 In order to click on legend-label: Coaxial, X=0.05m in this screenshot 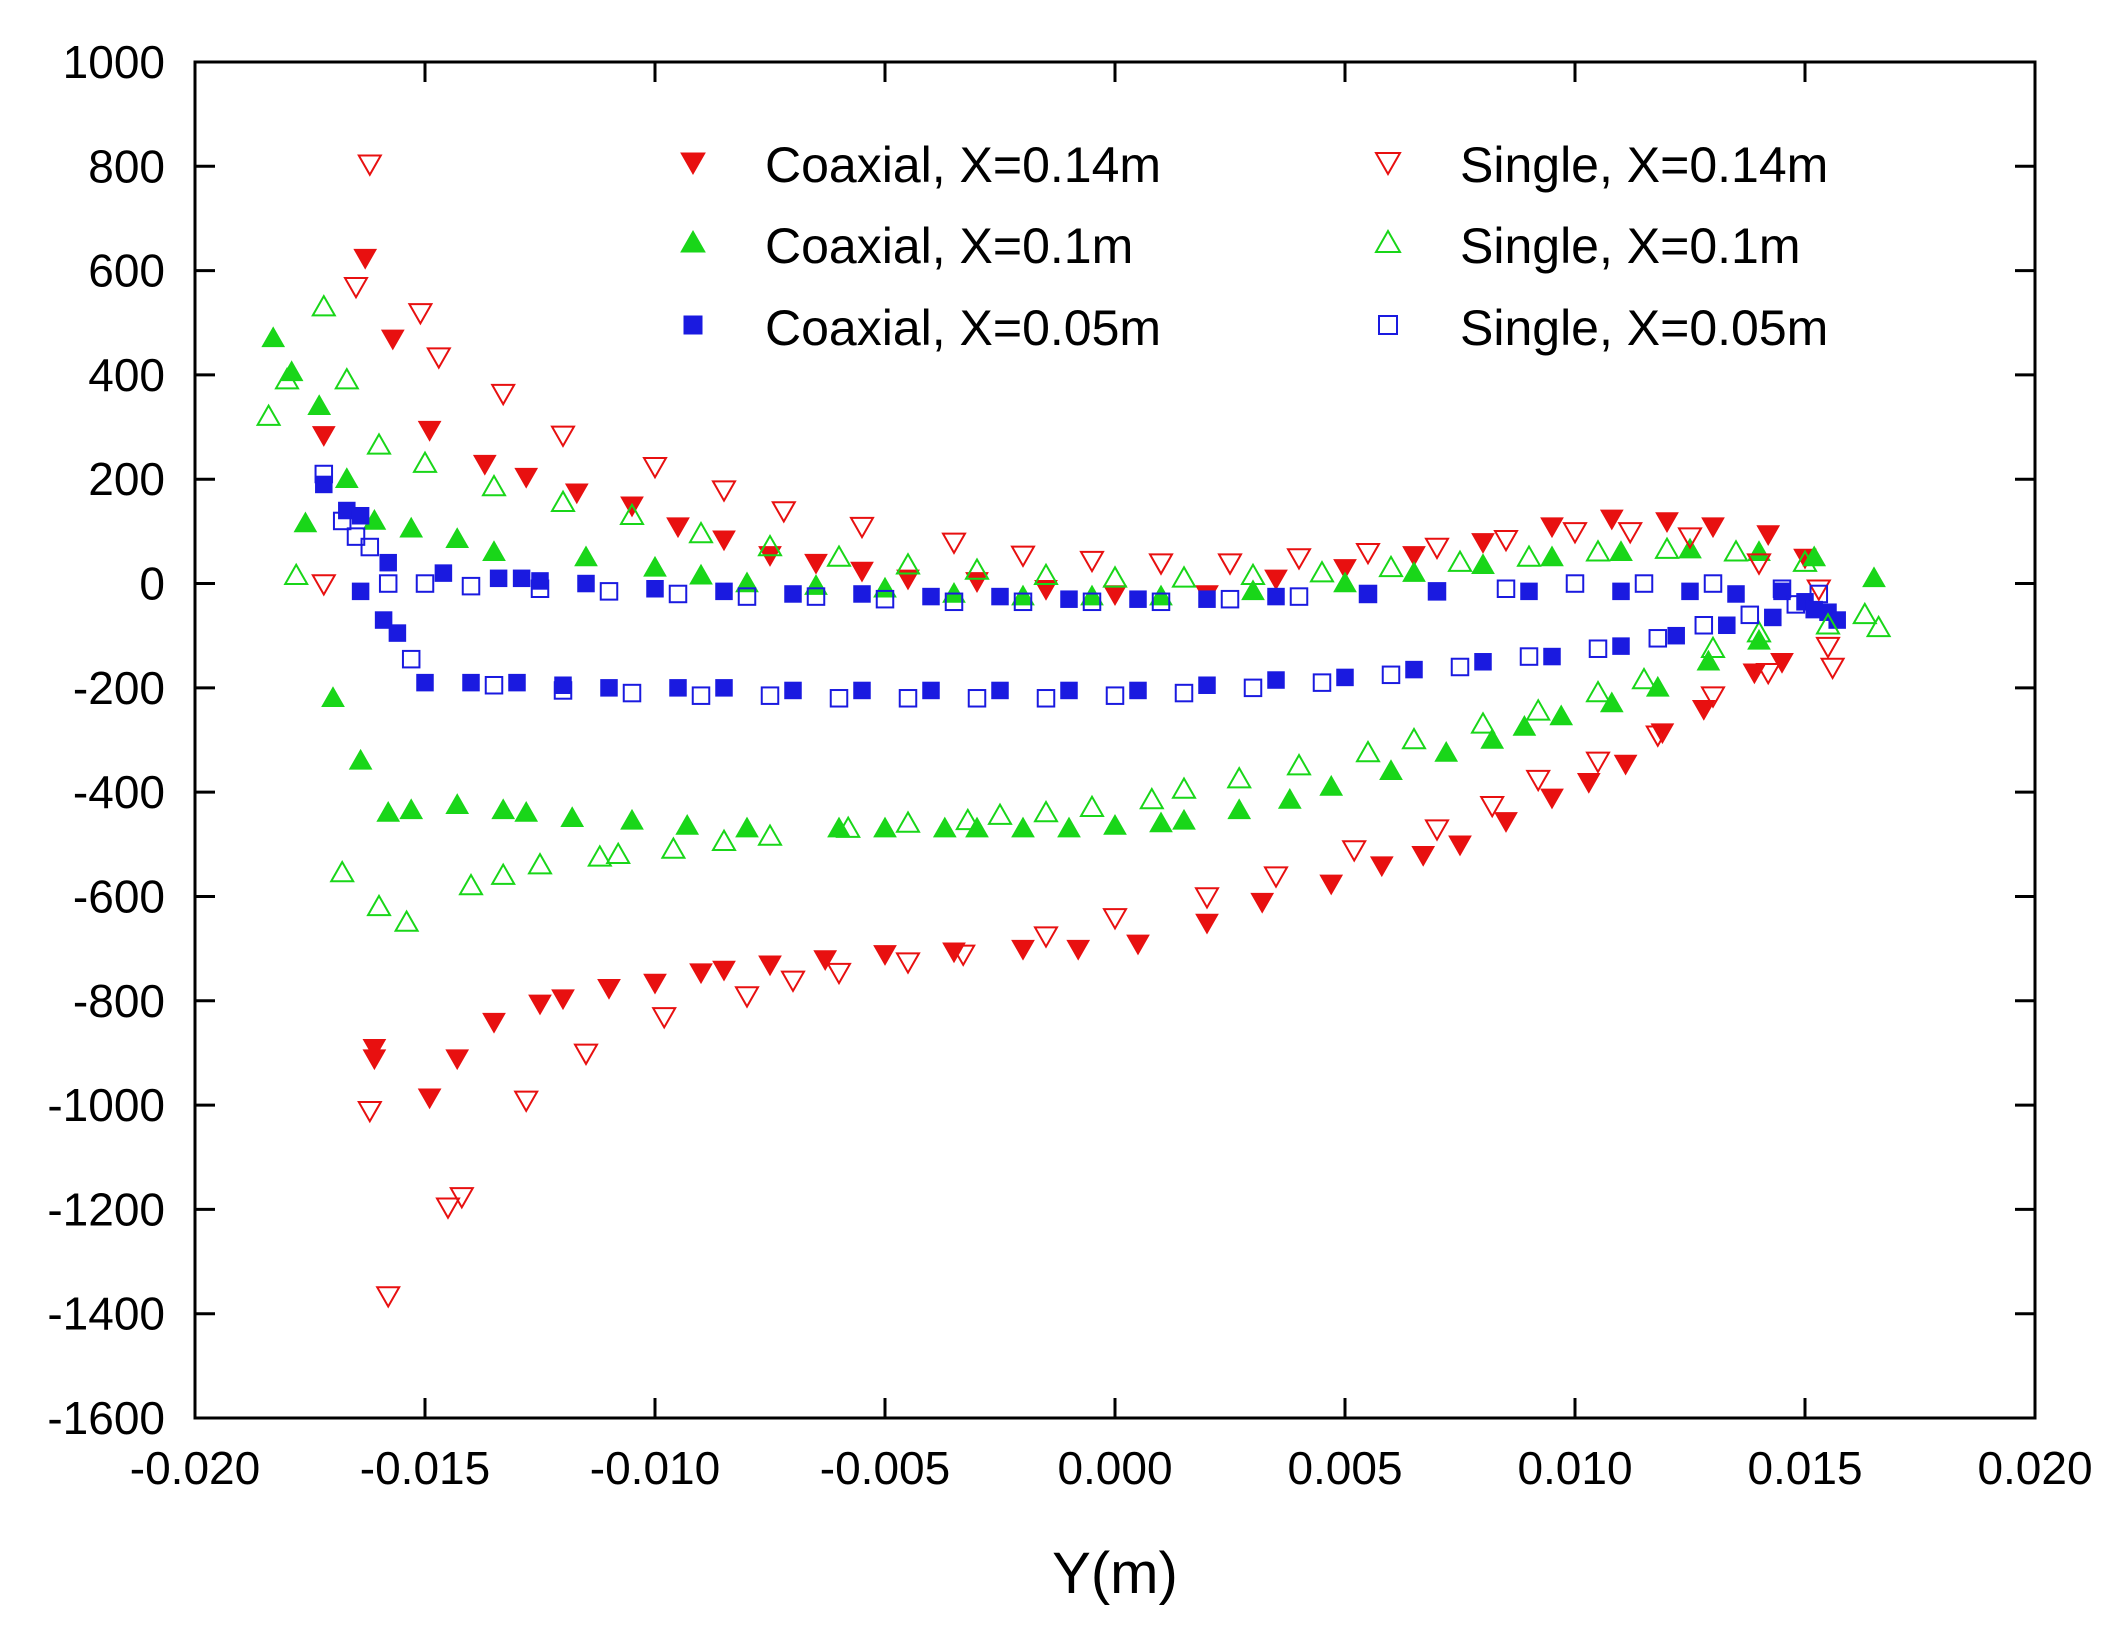, I will do `click(963, 328)`.